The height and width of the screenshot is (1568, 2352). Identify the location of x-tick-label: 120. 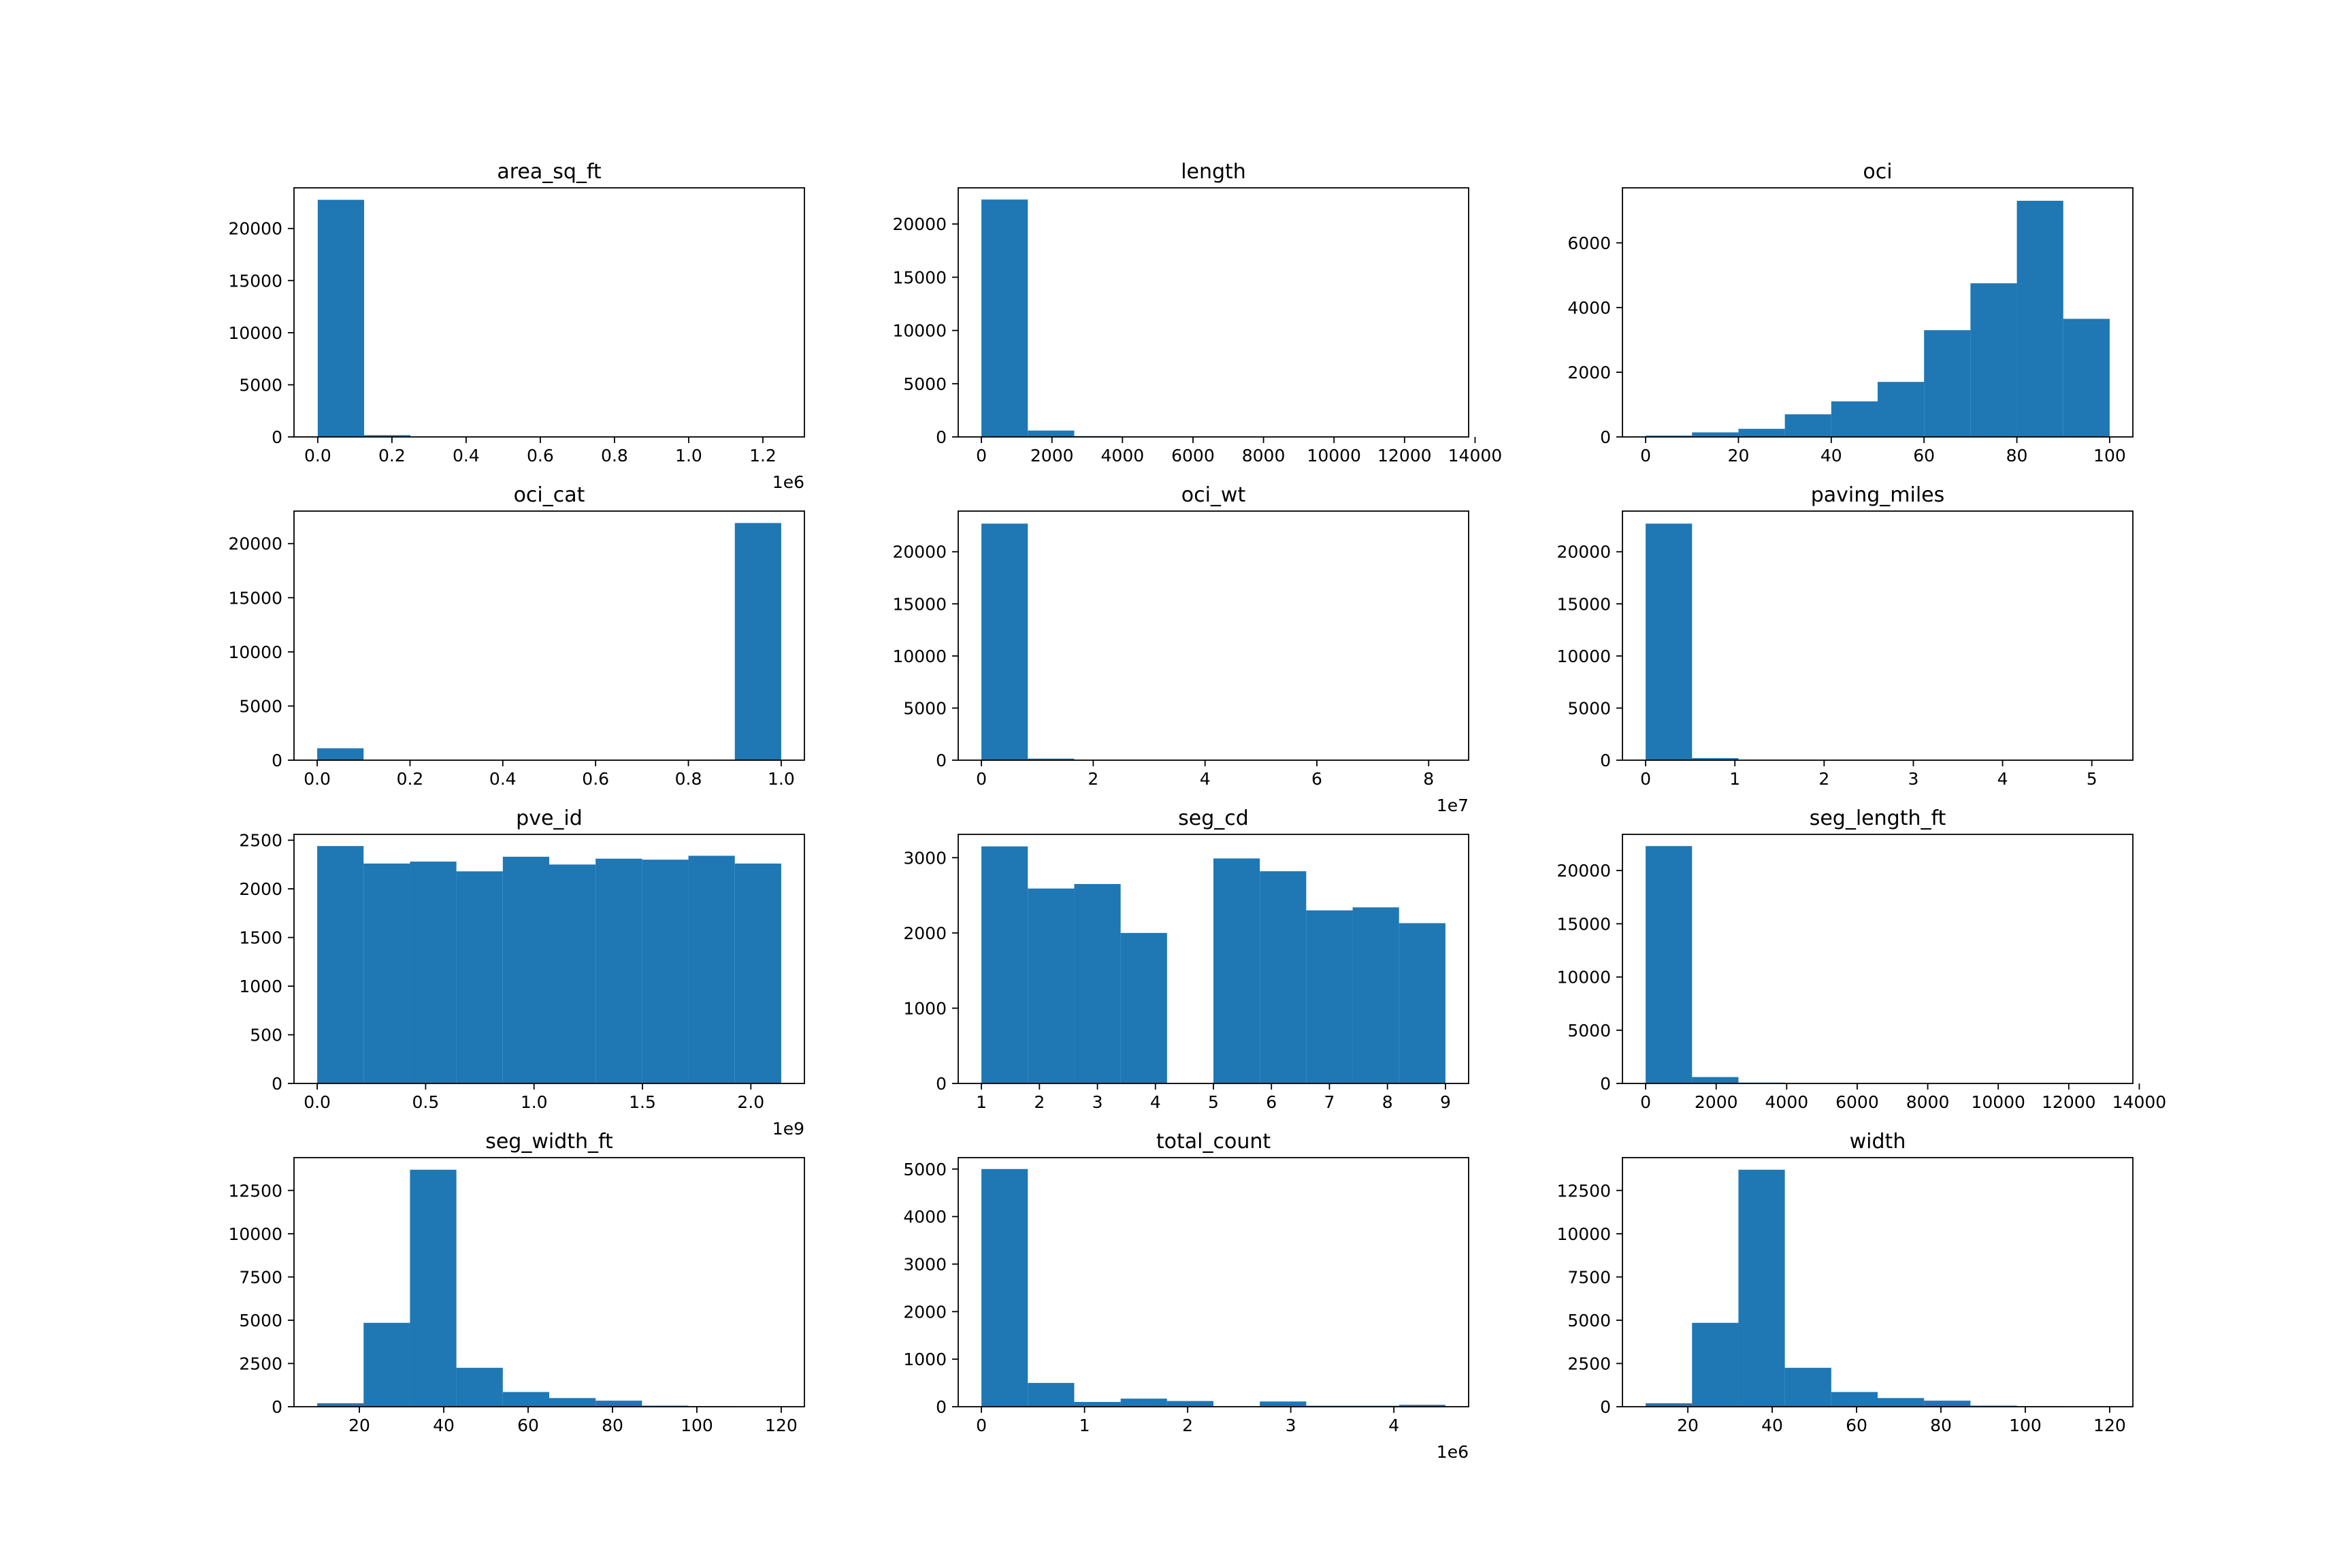
(782, 1426).